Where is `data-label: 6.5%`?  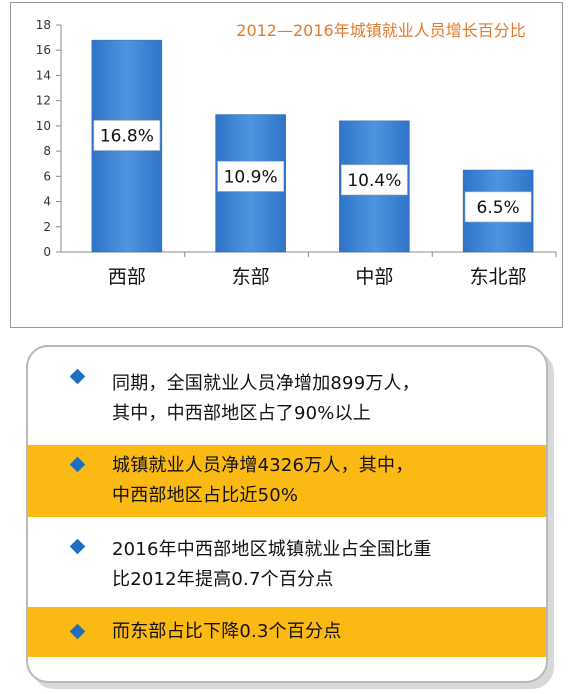 data-label: 6.5% is located at coordinates (498, 208).